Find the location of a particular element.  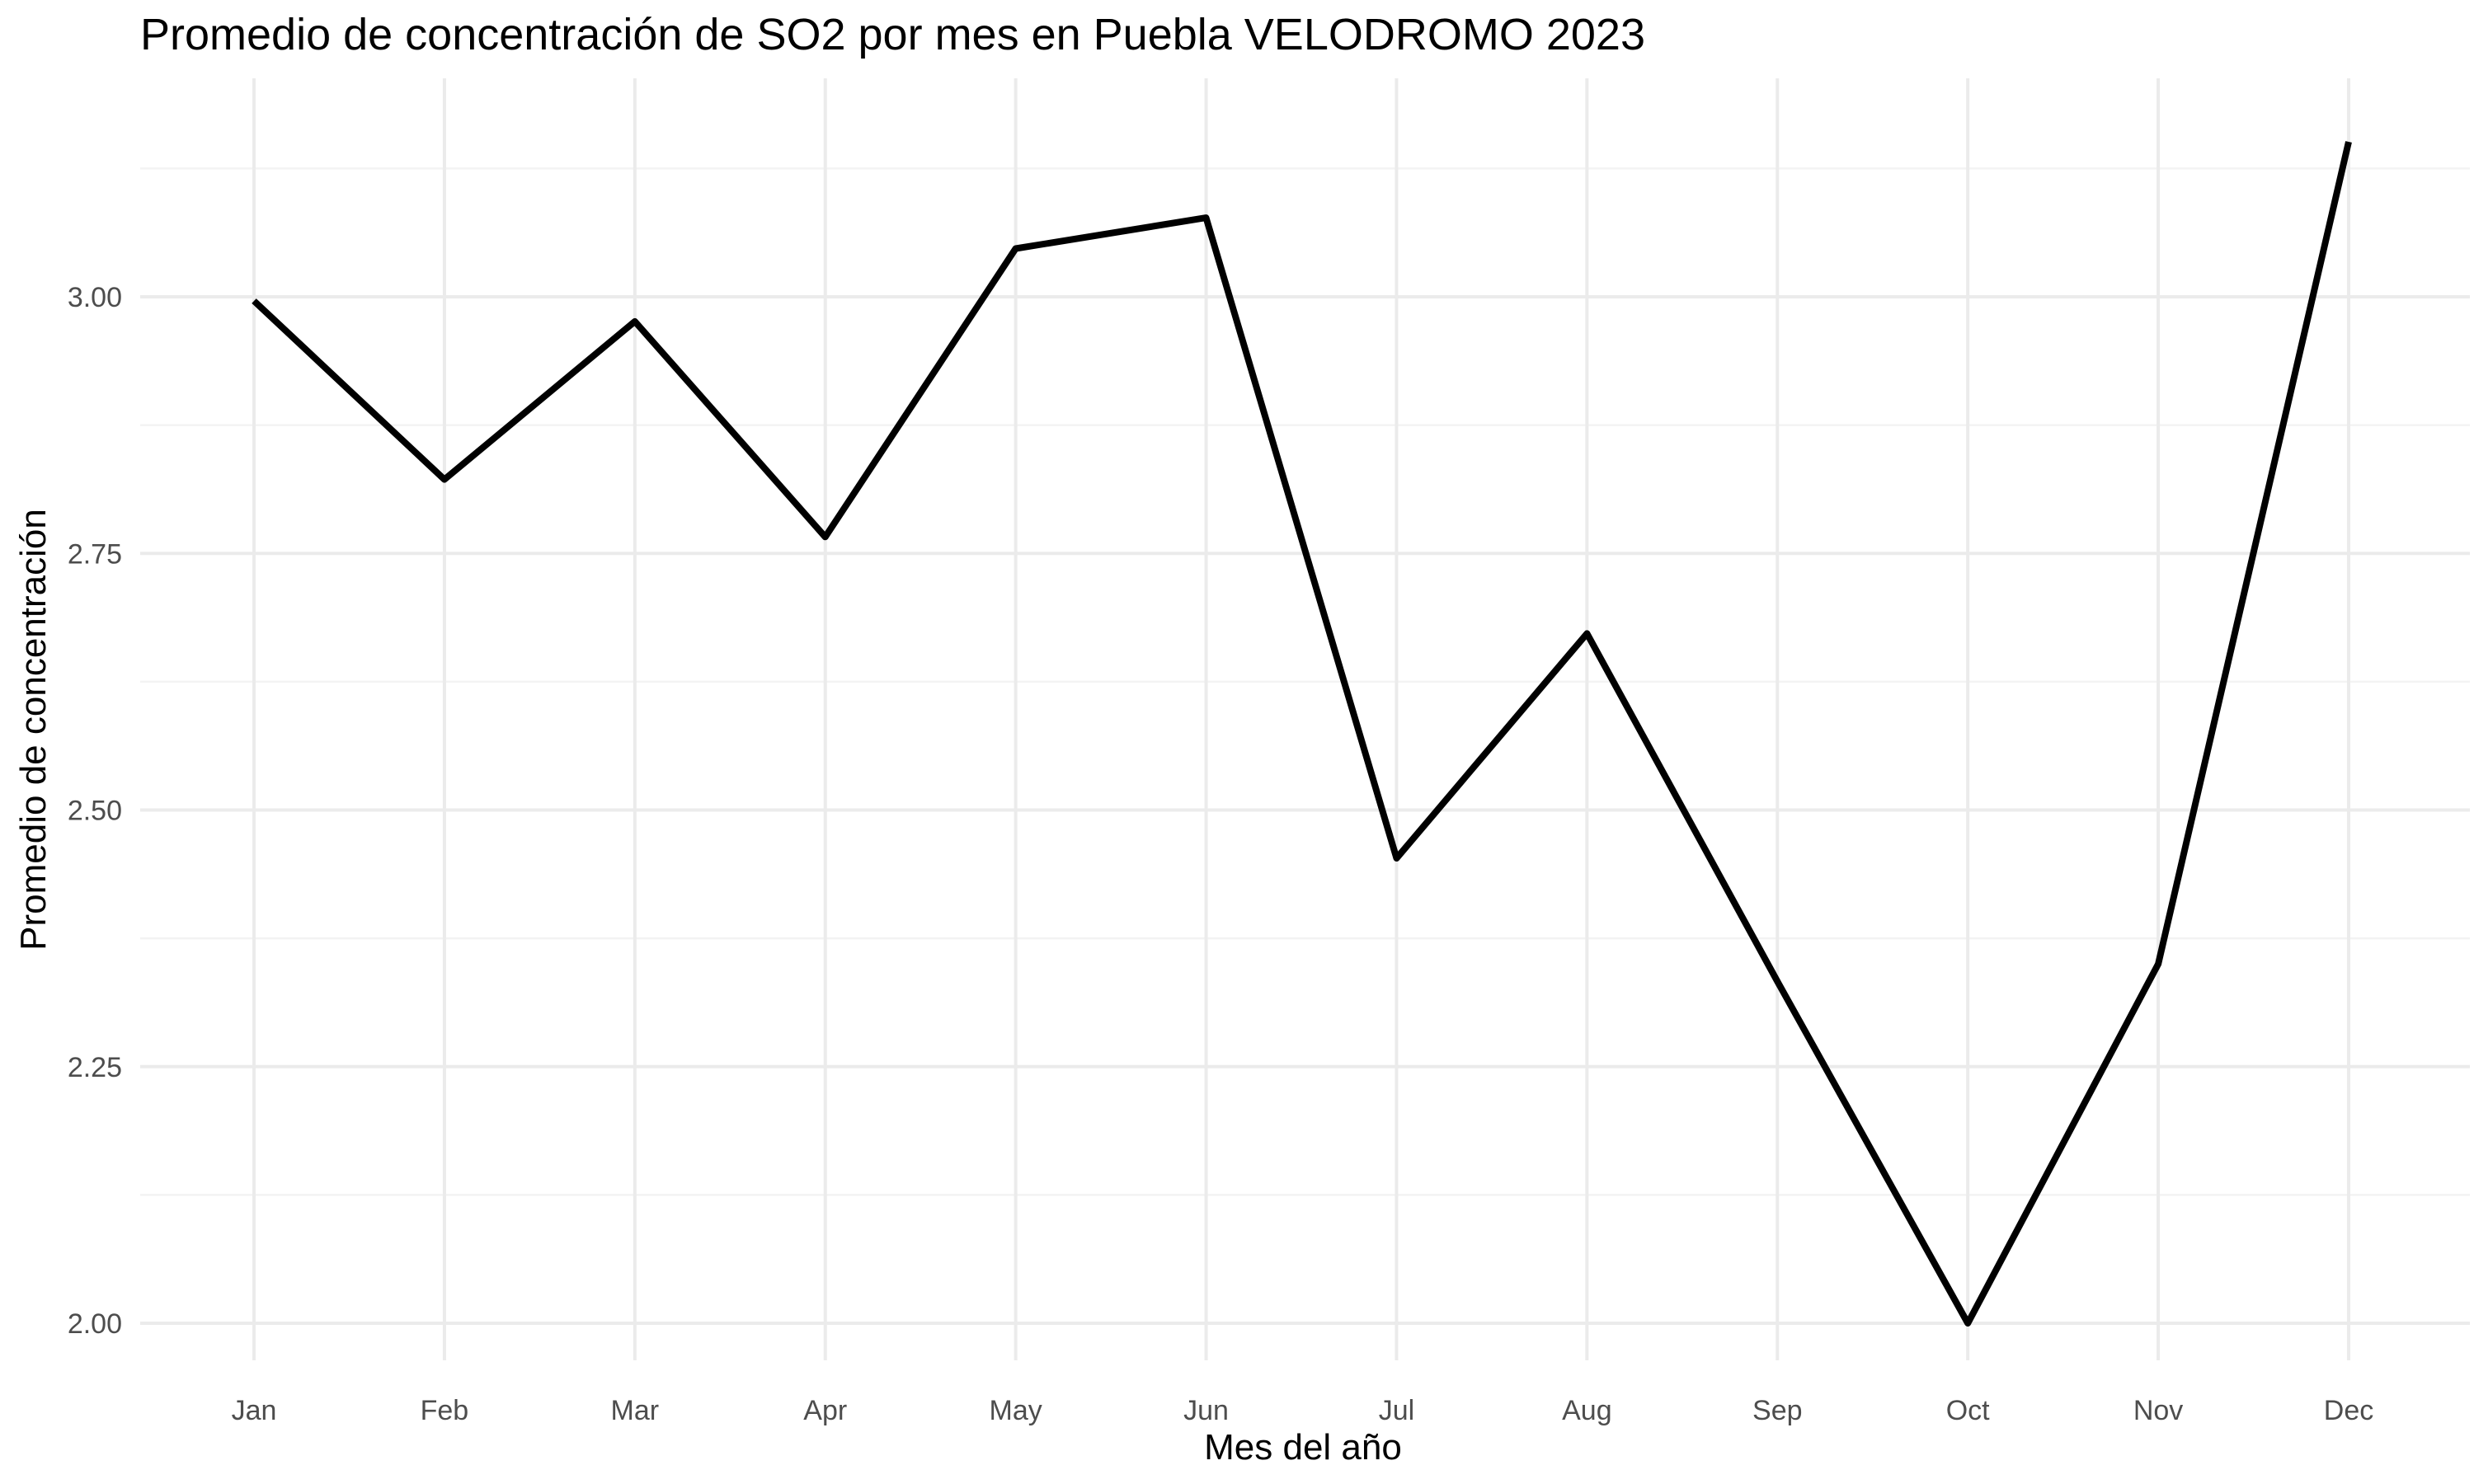

y-tick-label: 2.00 is located at coordinates (95, 1324).